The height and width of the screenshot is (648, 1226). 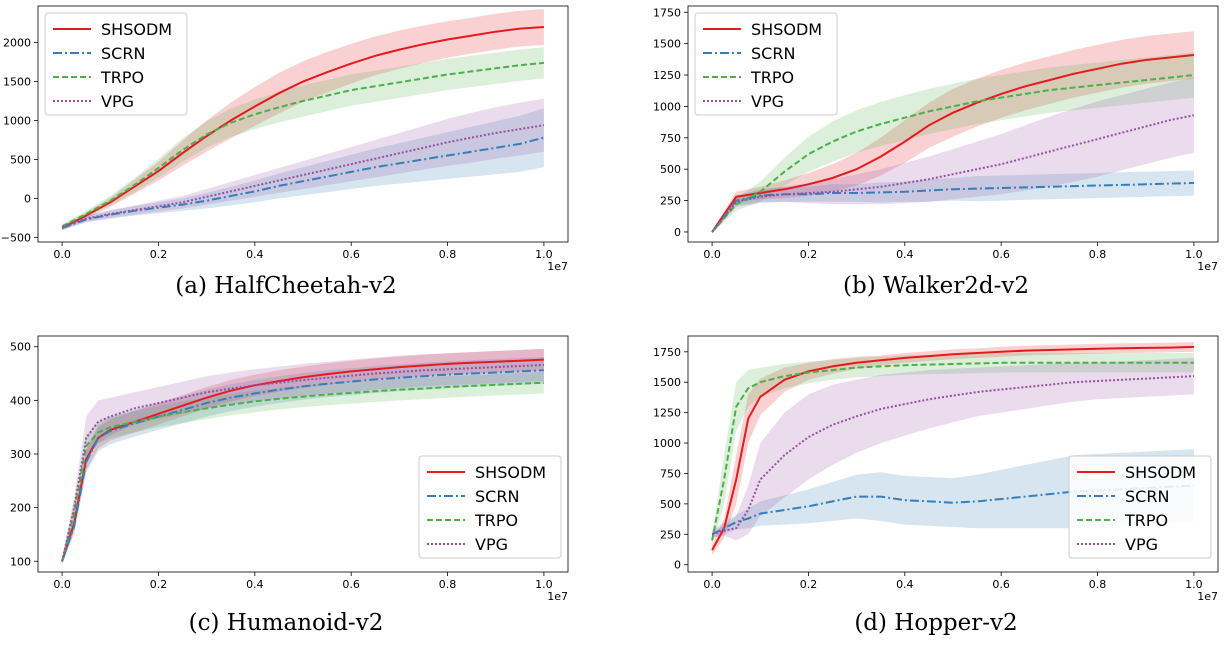 I want to click on subfigure-caption: (b) Walker2d-v2, so click(x=936, y=286).